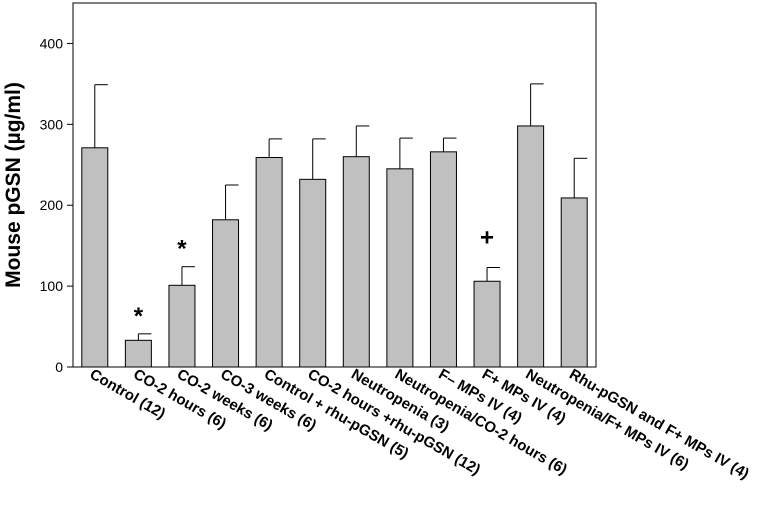 The height and width of the screenshot is (520, 764). Describe the element at coordinates (52, 205) in the screenshot. I see `y-tick-label: 200` at that location.